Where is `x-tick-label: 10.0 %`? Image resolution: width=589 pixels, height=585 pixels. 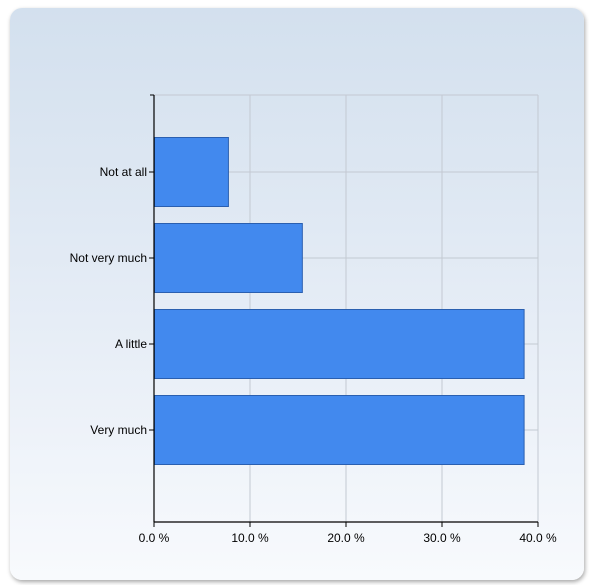
x-tick-label: 10.0 % is located at coordinates (250, 538).